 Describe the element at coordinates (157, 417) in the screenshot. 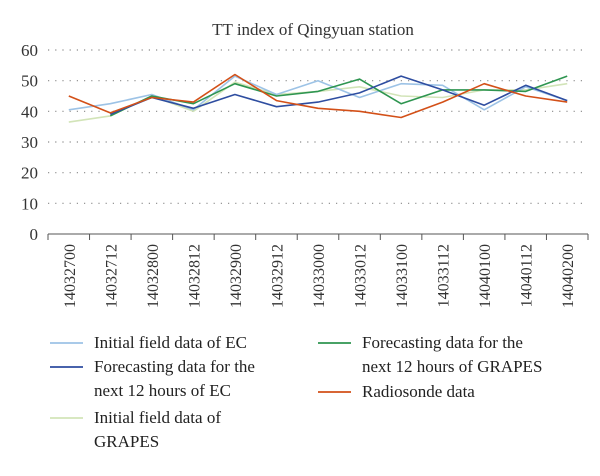

I see `legend-label-2: Initial field data of` at that location.